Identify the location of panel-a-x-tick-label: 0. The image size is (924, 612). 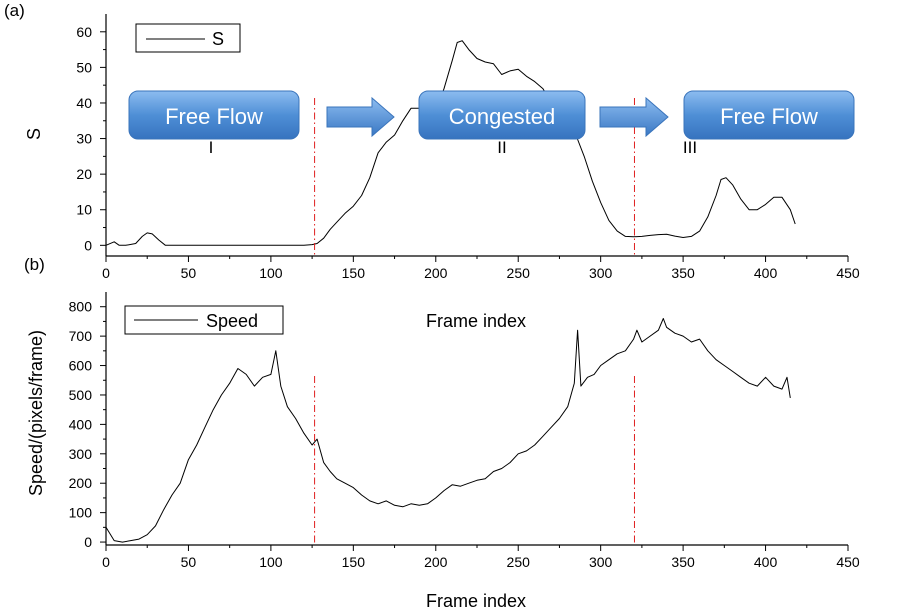
(106, 273).